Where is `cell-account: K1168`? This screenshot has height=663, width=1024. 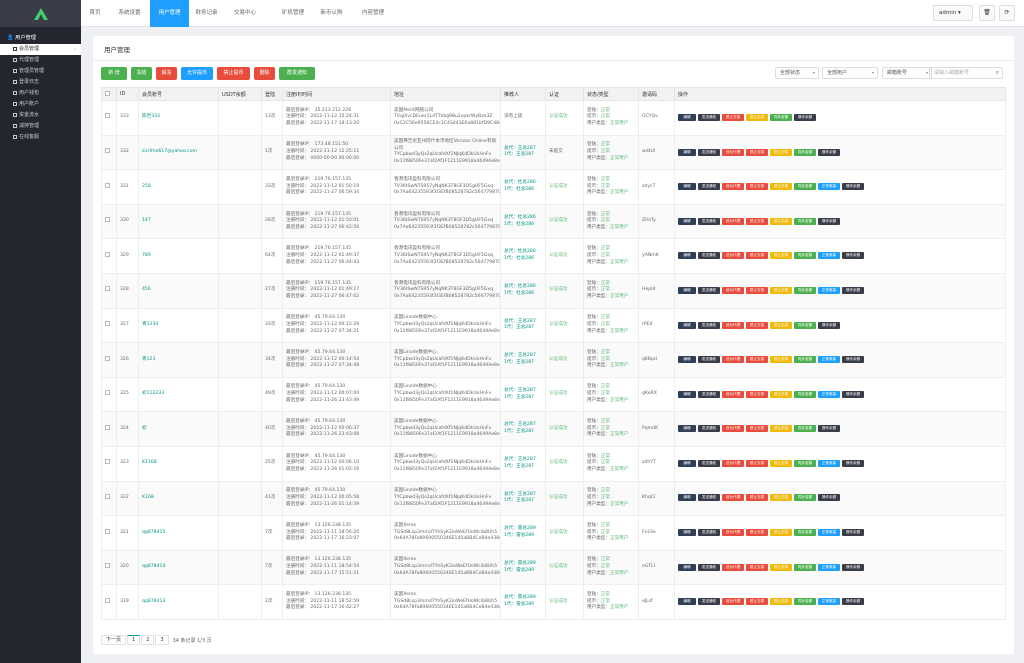
cell-account: K1168 is located at coordinates (178, 463).